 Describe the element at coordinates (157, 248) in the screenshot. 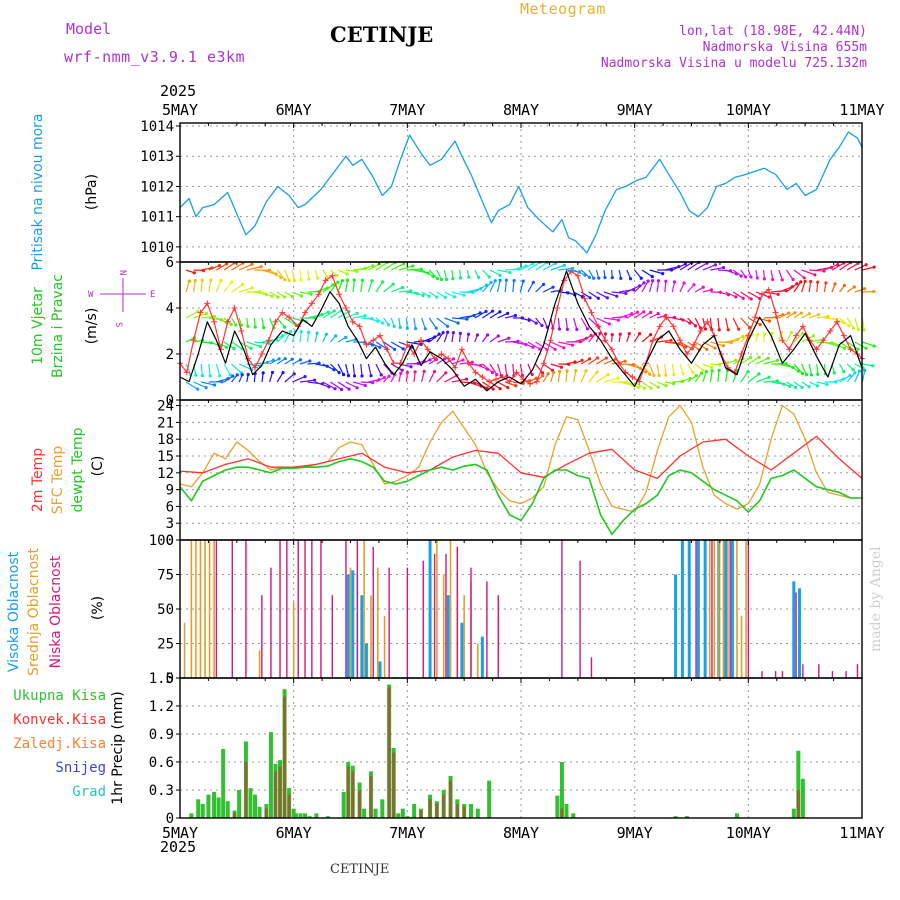

I see `y-tick-label: 1010` at that location.